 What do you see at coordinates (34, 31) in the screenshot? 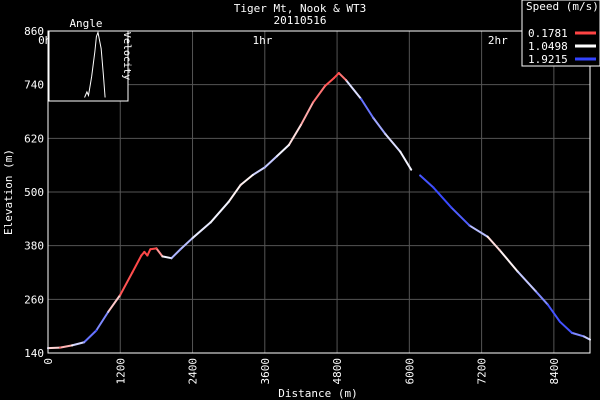
I see `y-tick-label: 860` at bounding box center [34, 31].